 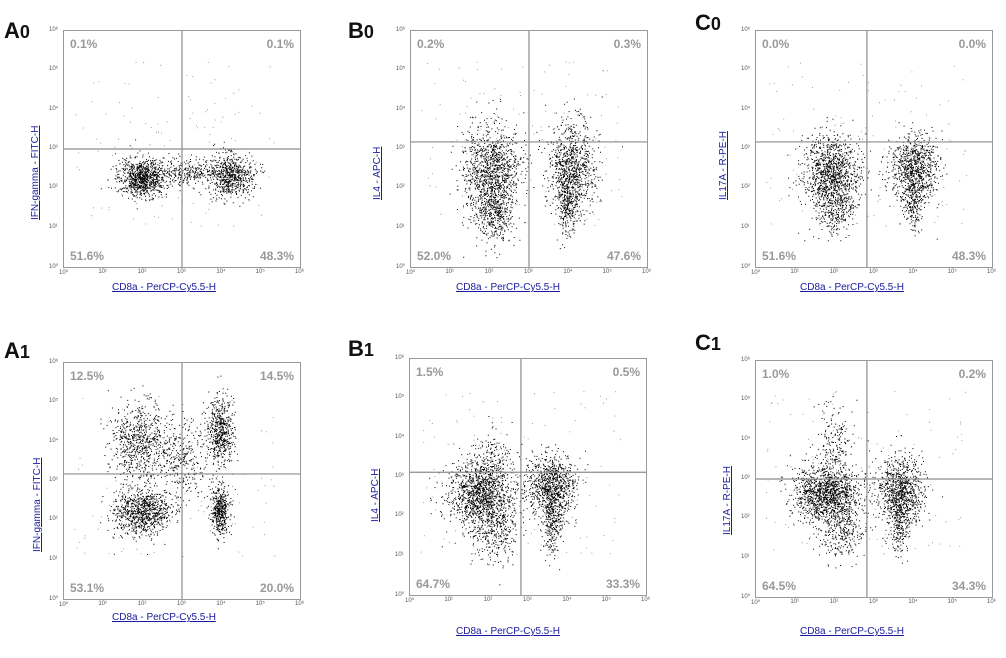 What do you see at coordinates (37, 504) in the screenshot?
I see `y-axis-title-a1: IFN-gamma - FITC-H` at bounding box center [37, 504].